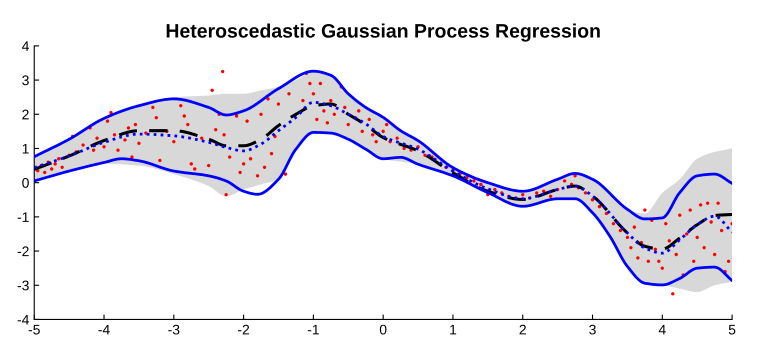 The width and height of the screenshot is (761, 353). What do you see at coordinates (25, 115) in the screenshot?
I see `y-tick-label: 2` at bounding box center [25, 115].